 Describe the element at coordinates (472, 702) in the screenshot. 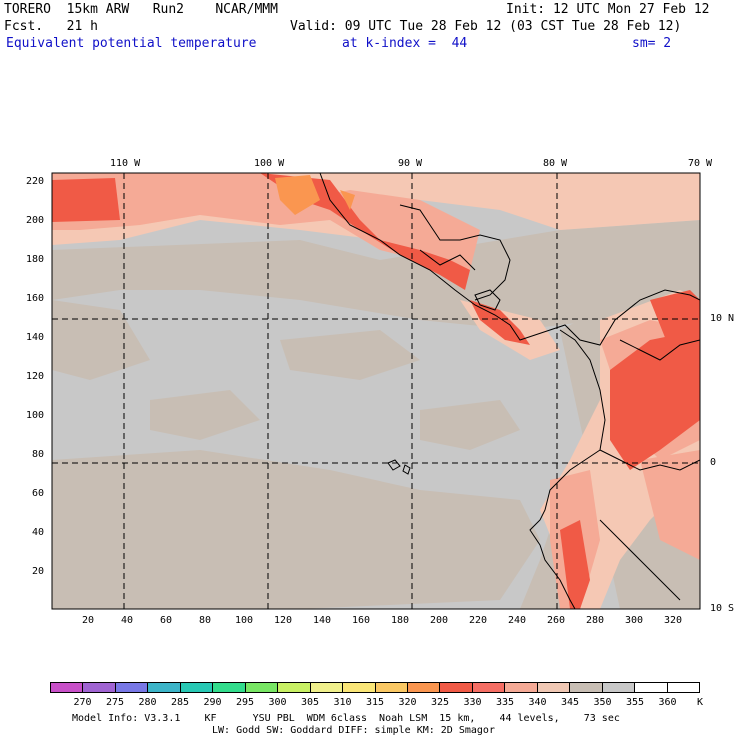

I see `colorbar-label: 330` at that location.